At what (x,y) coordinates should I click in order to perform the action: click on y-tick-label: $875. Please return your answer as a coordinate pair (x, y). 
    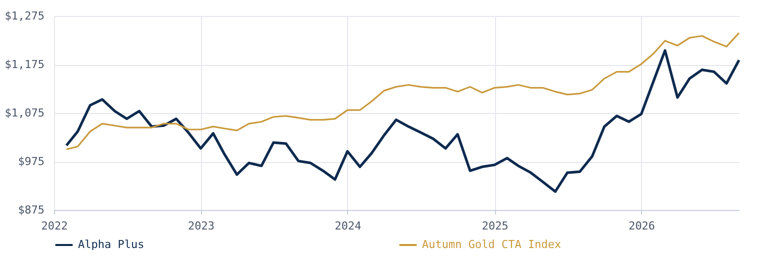
    Looking at the image, I should click on (31, 210).